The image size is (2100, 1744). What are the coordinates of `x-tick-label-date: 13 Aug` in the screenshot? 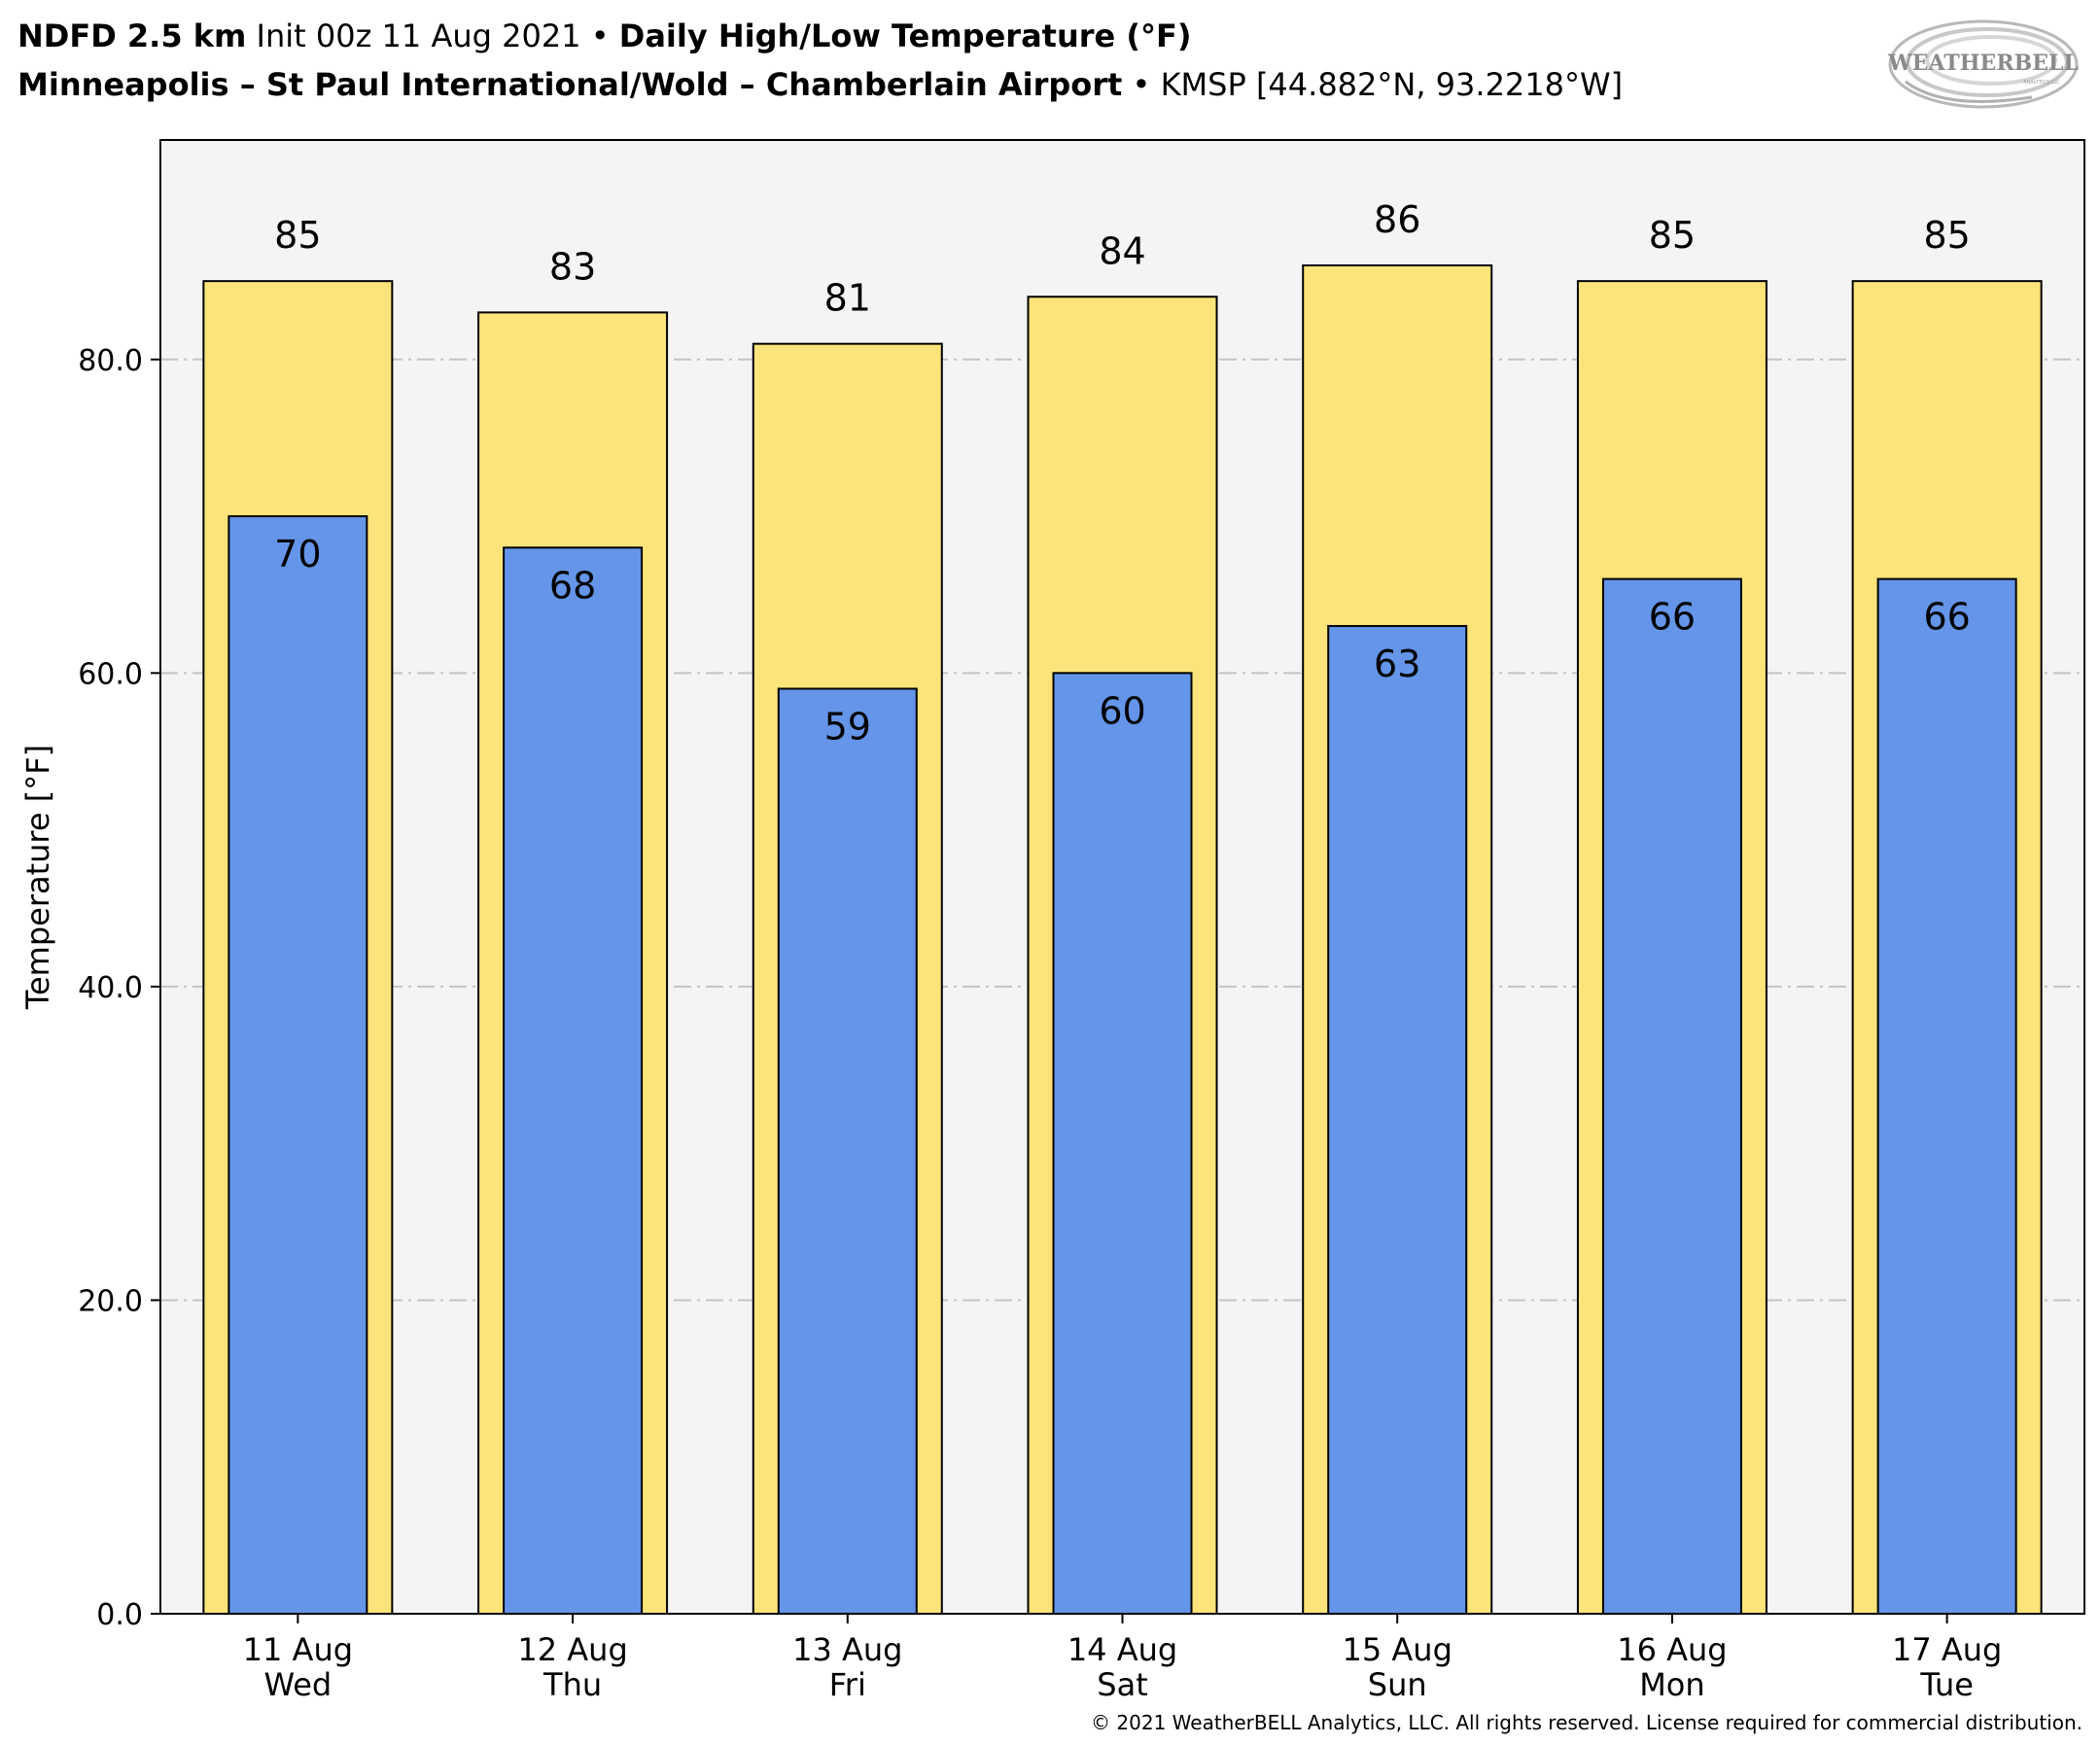 It's located at (847, 1649).